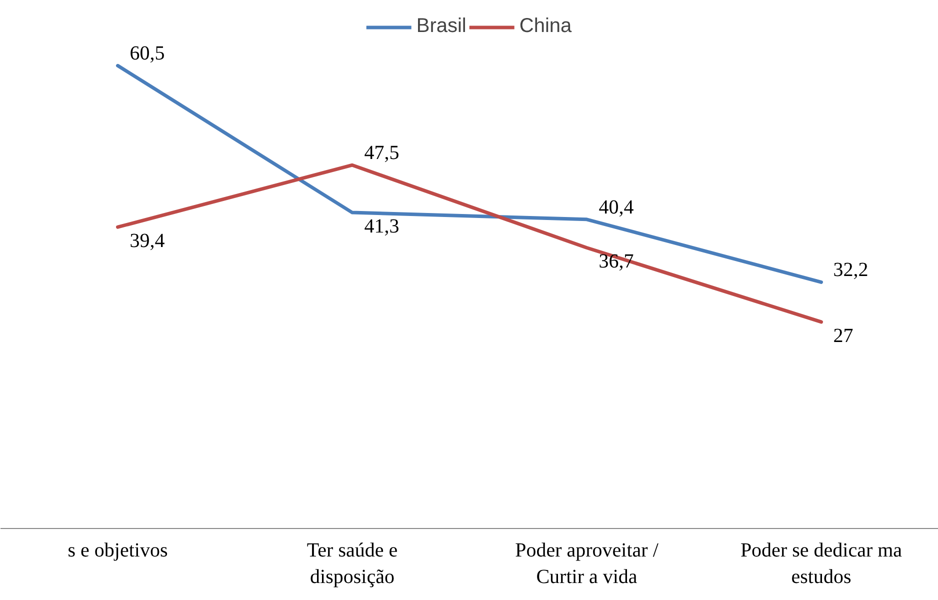 This screenshot has width=938, height=600. Describe the element at coordinates (545, 26) in the screenshot. I see `legend-label: China` at that location.